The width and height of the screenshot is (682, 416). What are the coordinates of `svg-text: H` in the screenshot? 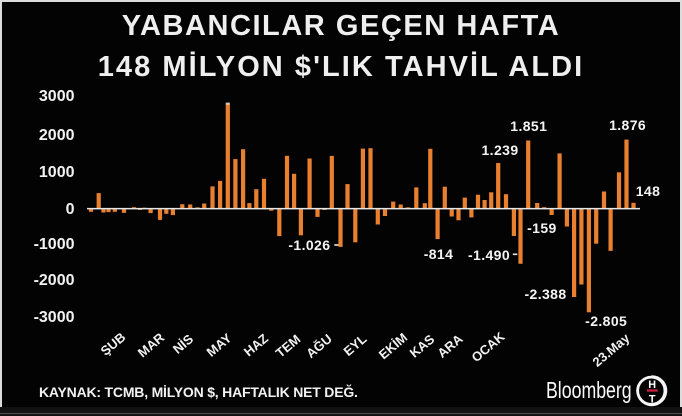 It's located at (652, 385).